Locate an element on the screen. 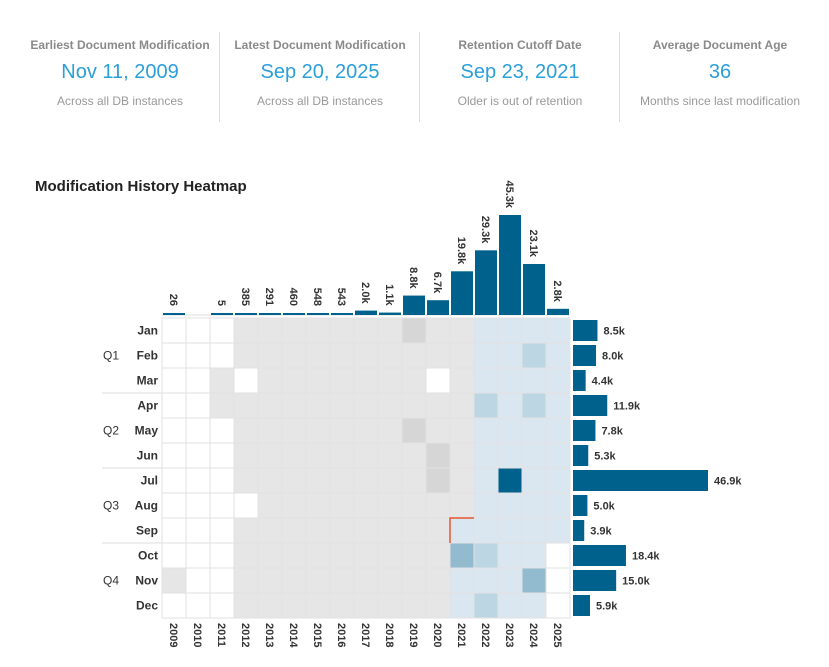 The width and height of the screenshot is (829, 667). stat-value: 36 is located at coordinates (720, 72).